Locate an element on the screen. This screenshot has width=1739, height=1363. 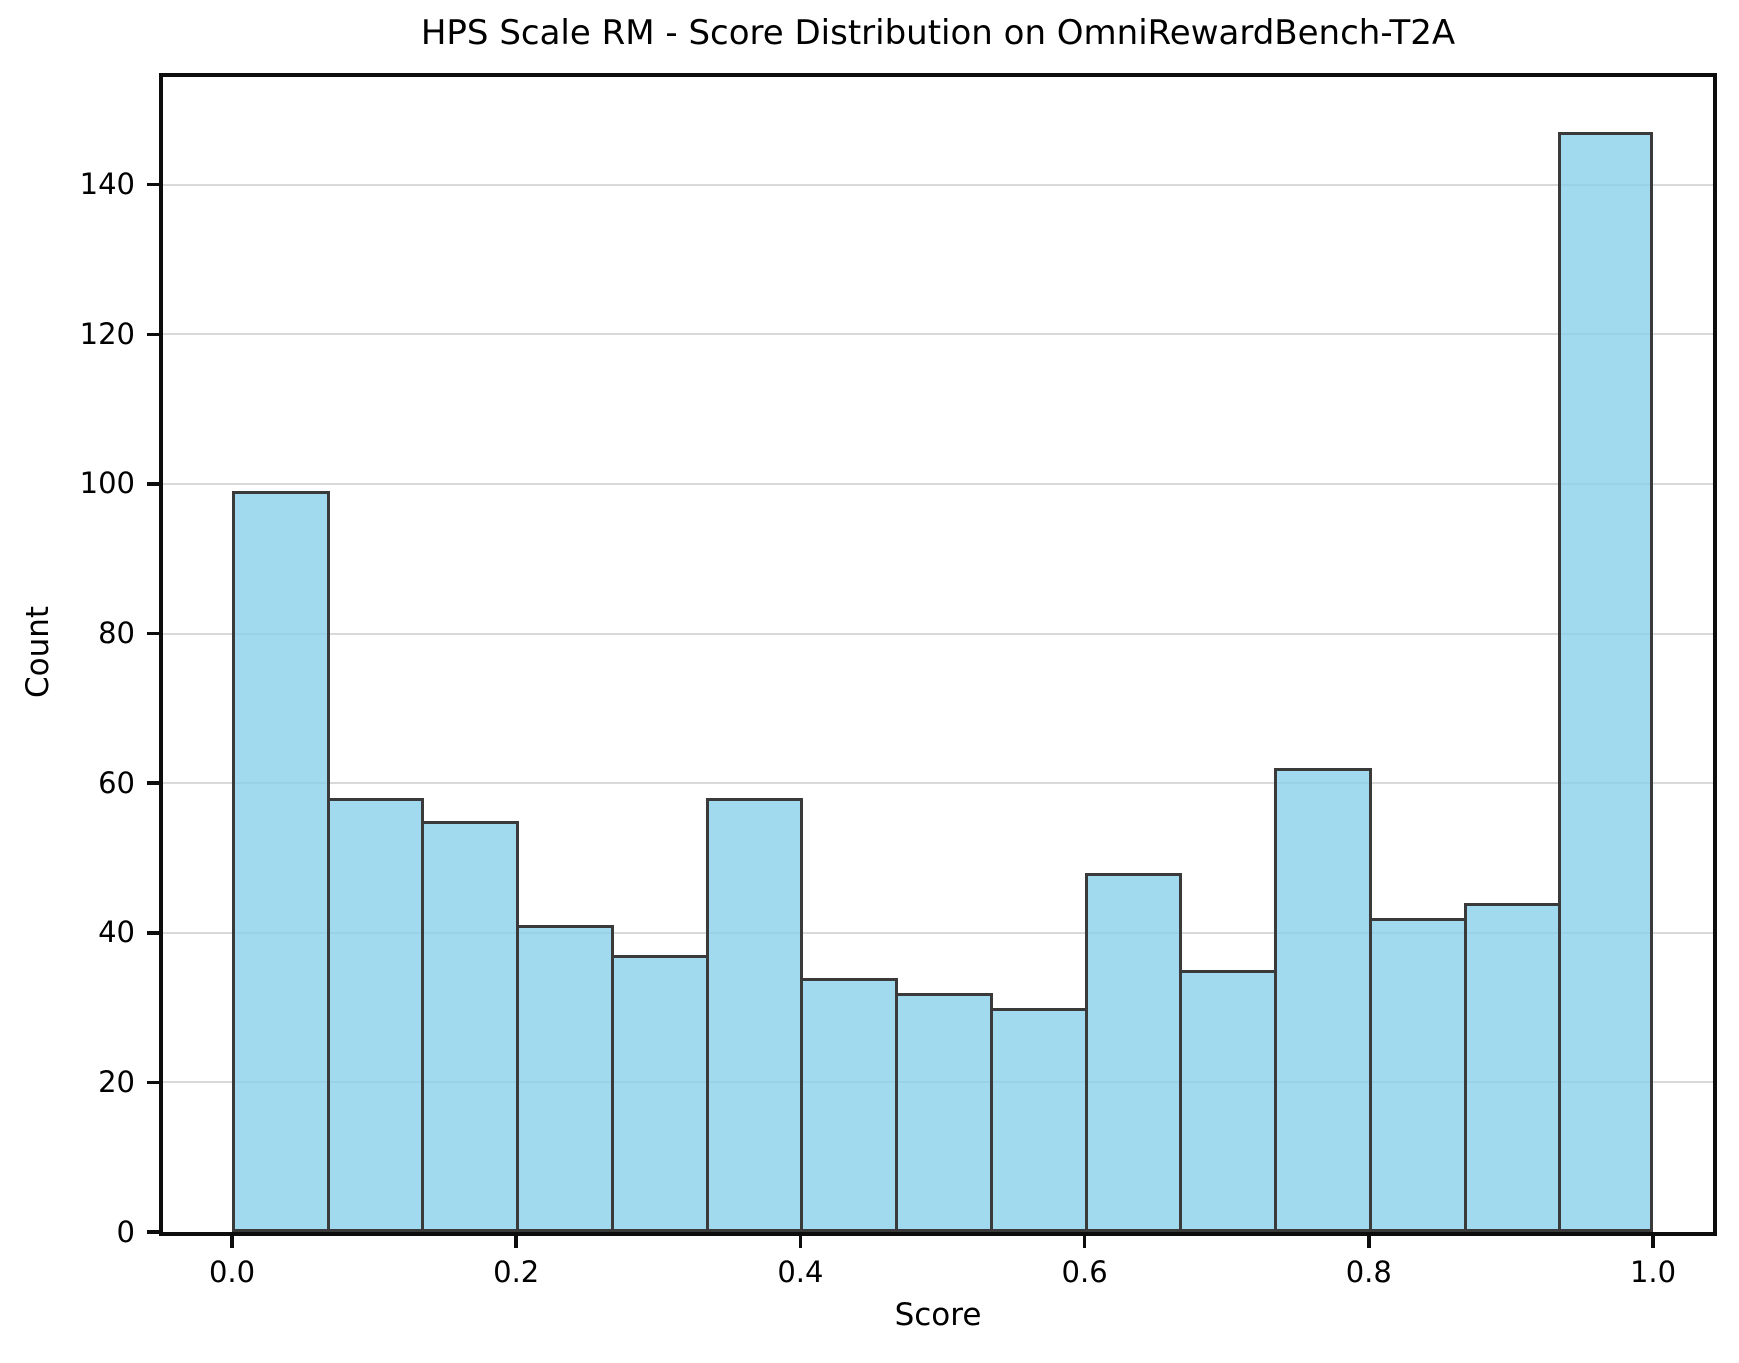
x-tick-label: 0.2 is located at coordinates (516, 1272).